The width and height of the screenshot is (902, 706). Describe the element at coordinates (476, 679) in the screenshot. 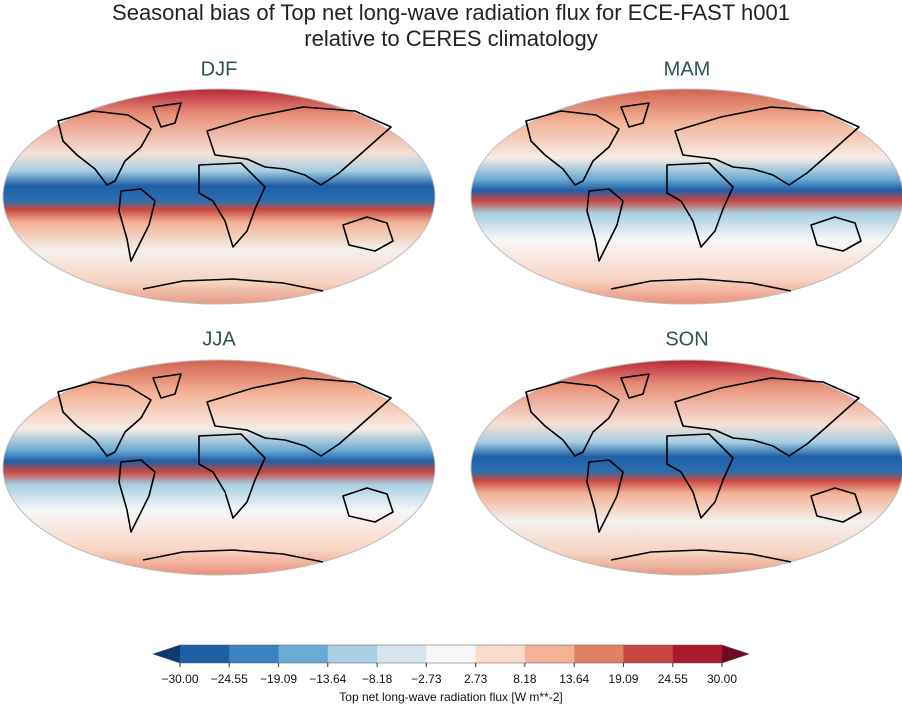

I see `colorbar-tick-label: 2.73` at that location.